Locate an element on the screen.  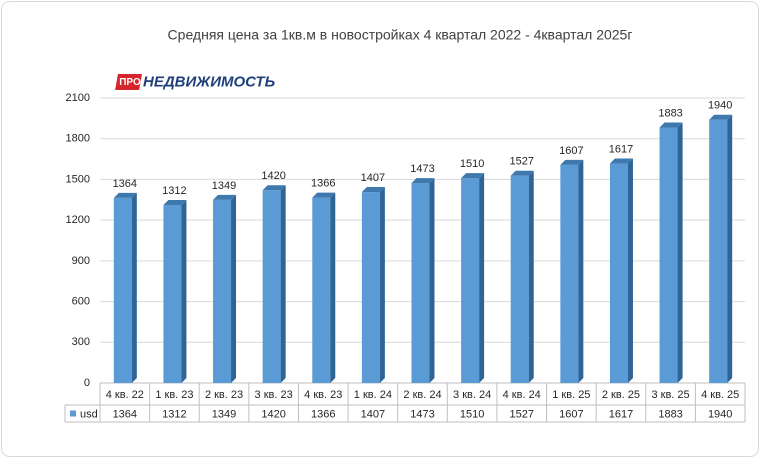
logo-badge-text: ПРО is located at coordinates (130, 82).